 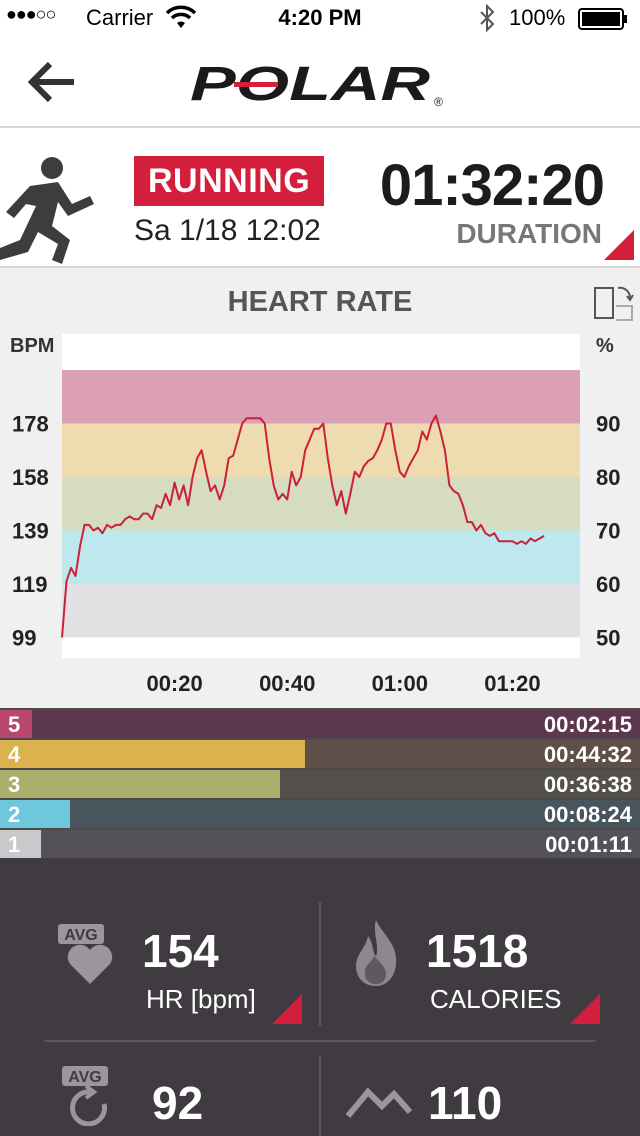 I want to click on calories-details-corner-icon, so click(x=585, y=1009).